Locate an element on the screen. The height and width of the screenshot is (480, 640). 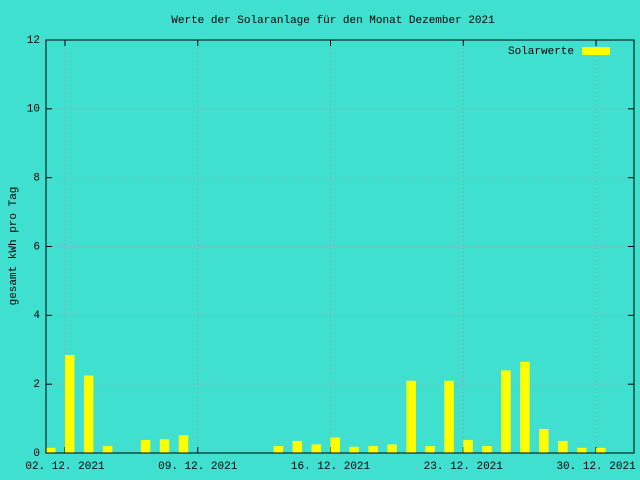
y-axis-label: gesamt kWh pro Tag is located at coordinates (14, 246).